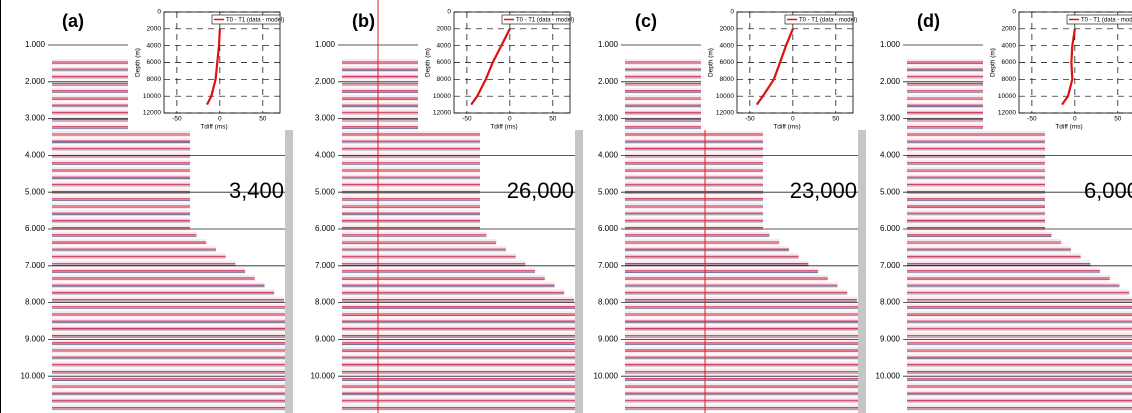 The image size is (1132, 413). What do you see at coordinates (1108, 190) in the screenshot?
I see `panel-value: 6,000` at bounding box center [1108, 190].